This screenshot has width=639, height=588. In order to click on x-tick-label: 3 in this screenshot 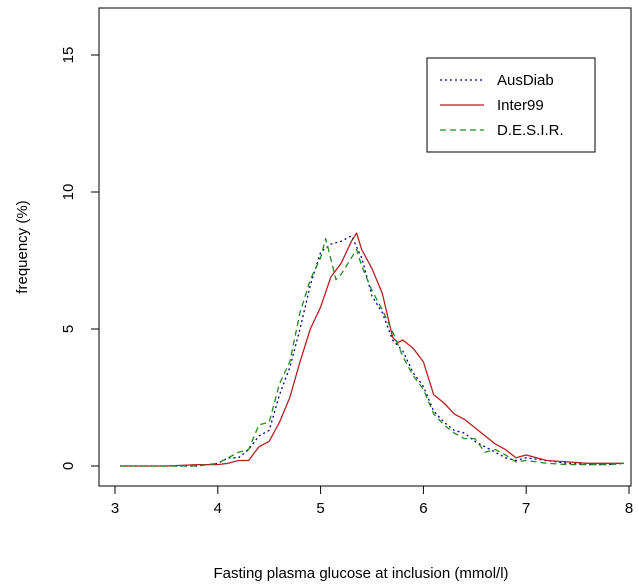, I will do `click(115, 508)`.